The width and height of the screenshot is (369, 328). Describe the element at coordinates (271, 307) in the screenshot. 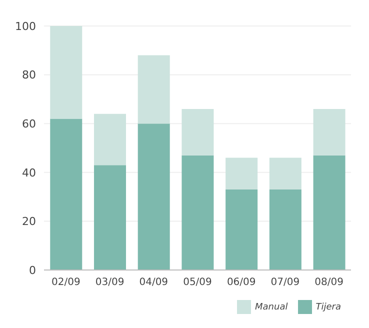

I see `legend-label: Manual` at that location.